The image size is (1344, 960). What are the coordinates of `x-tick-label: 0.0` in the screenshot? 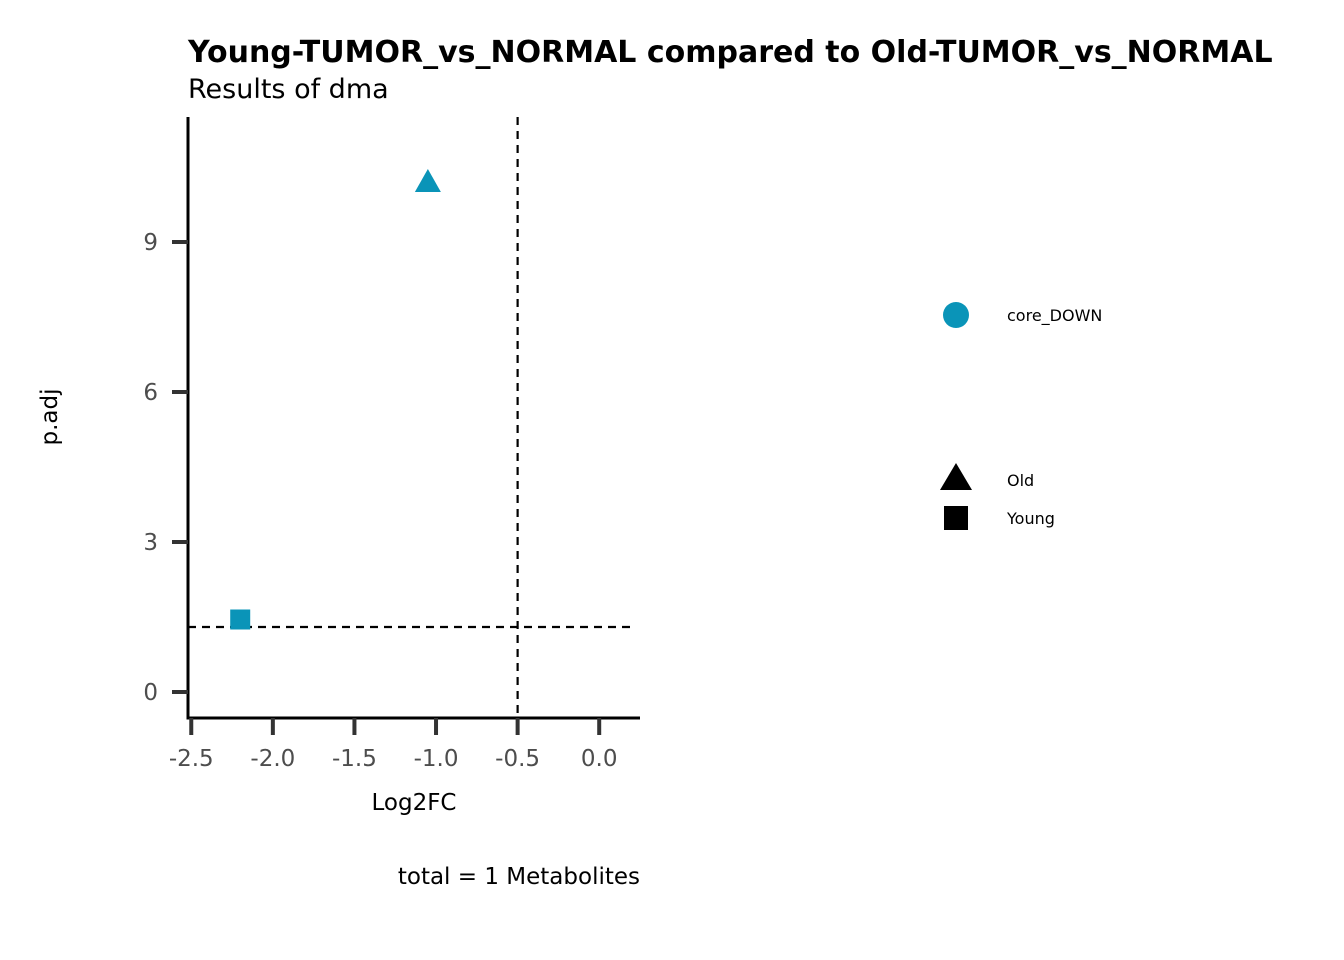 It's located at (599, 759).